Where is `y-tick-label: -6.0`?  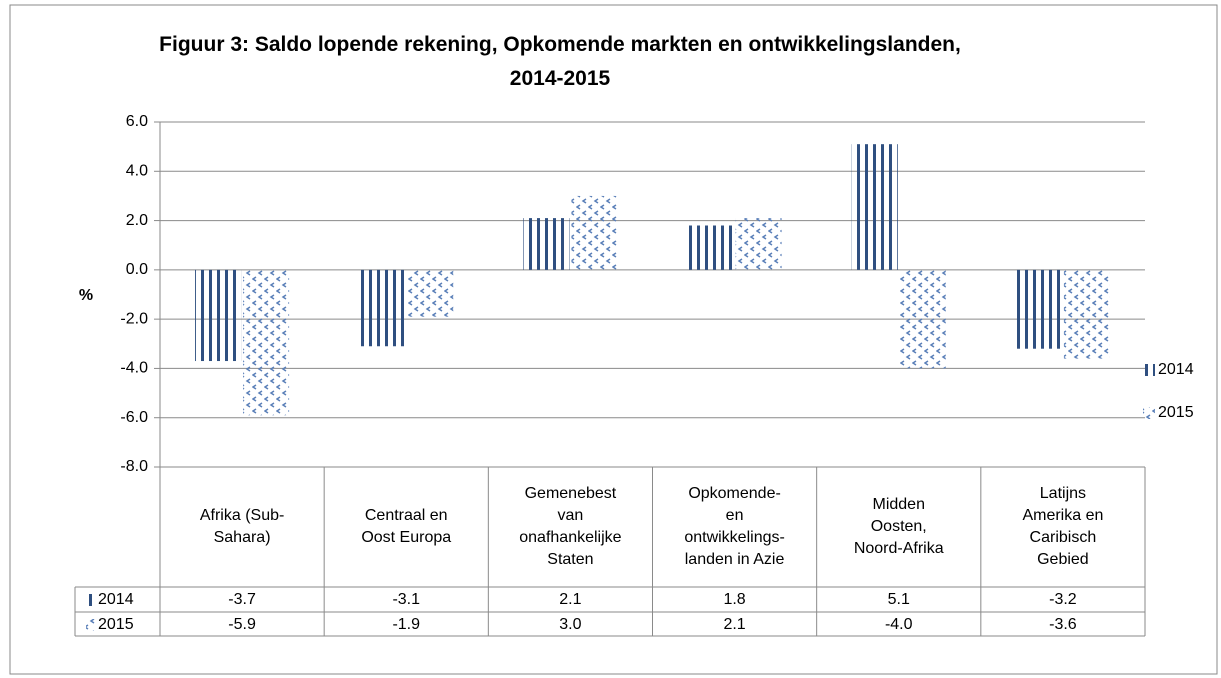
y-tick-label: -6.0 is located at coordinates (134, 417).